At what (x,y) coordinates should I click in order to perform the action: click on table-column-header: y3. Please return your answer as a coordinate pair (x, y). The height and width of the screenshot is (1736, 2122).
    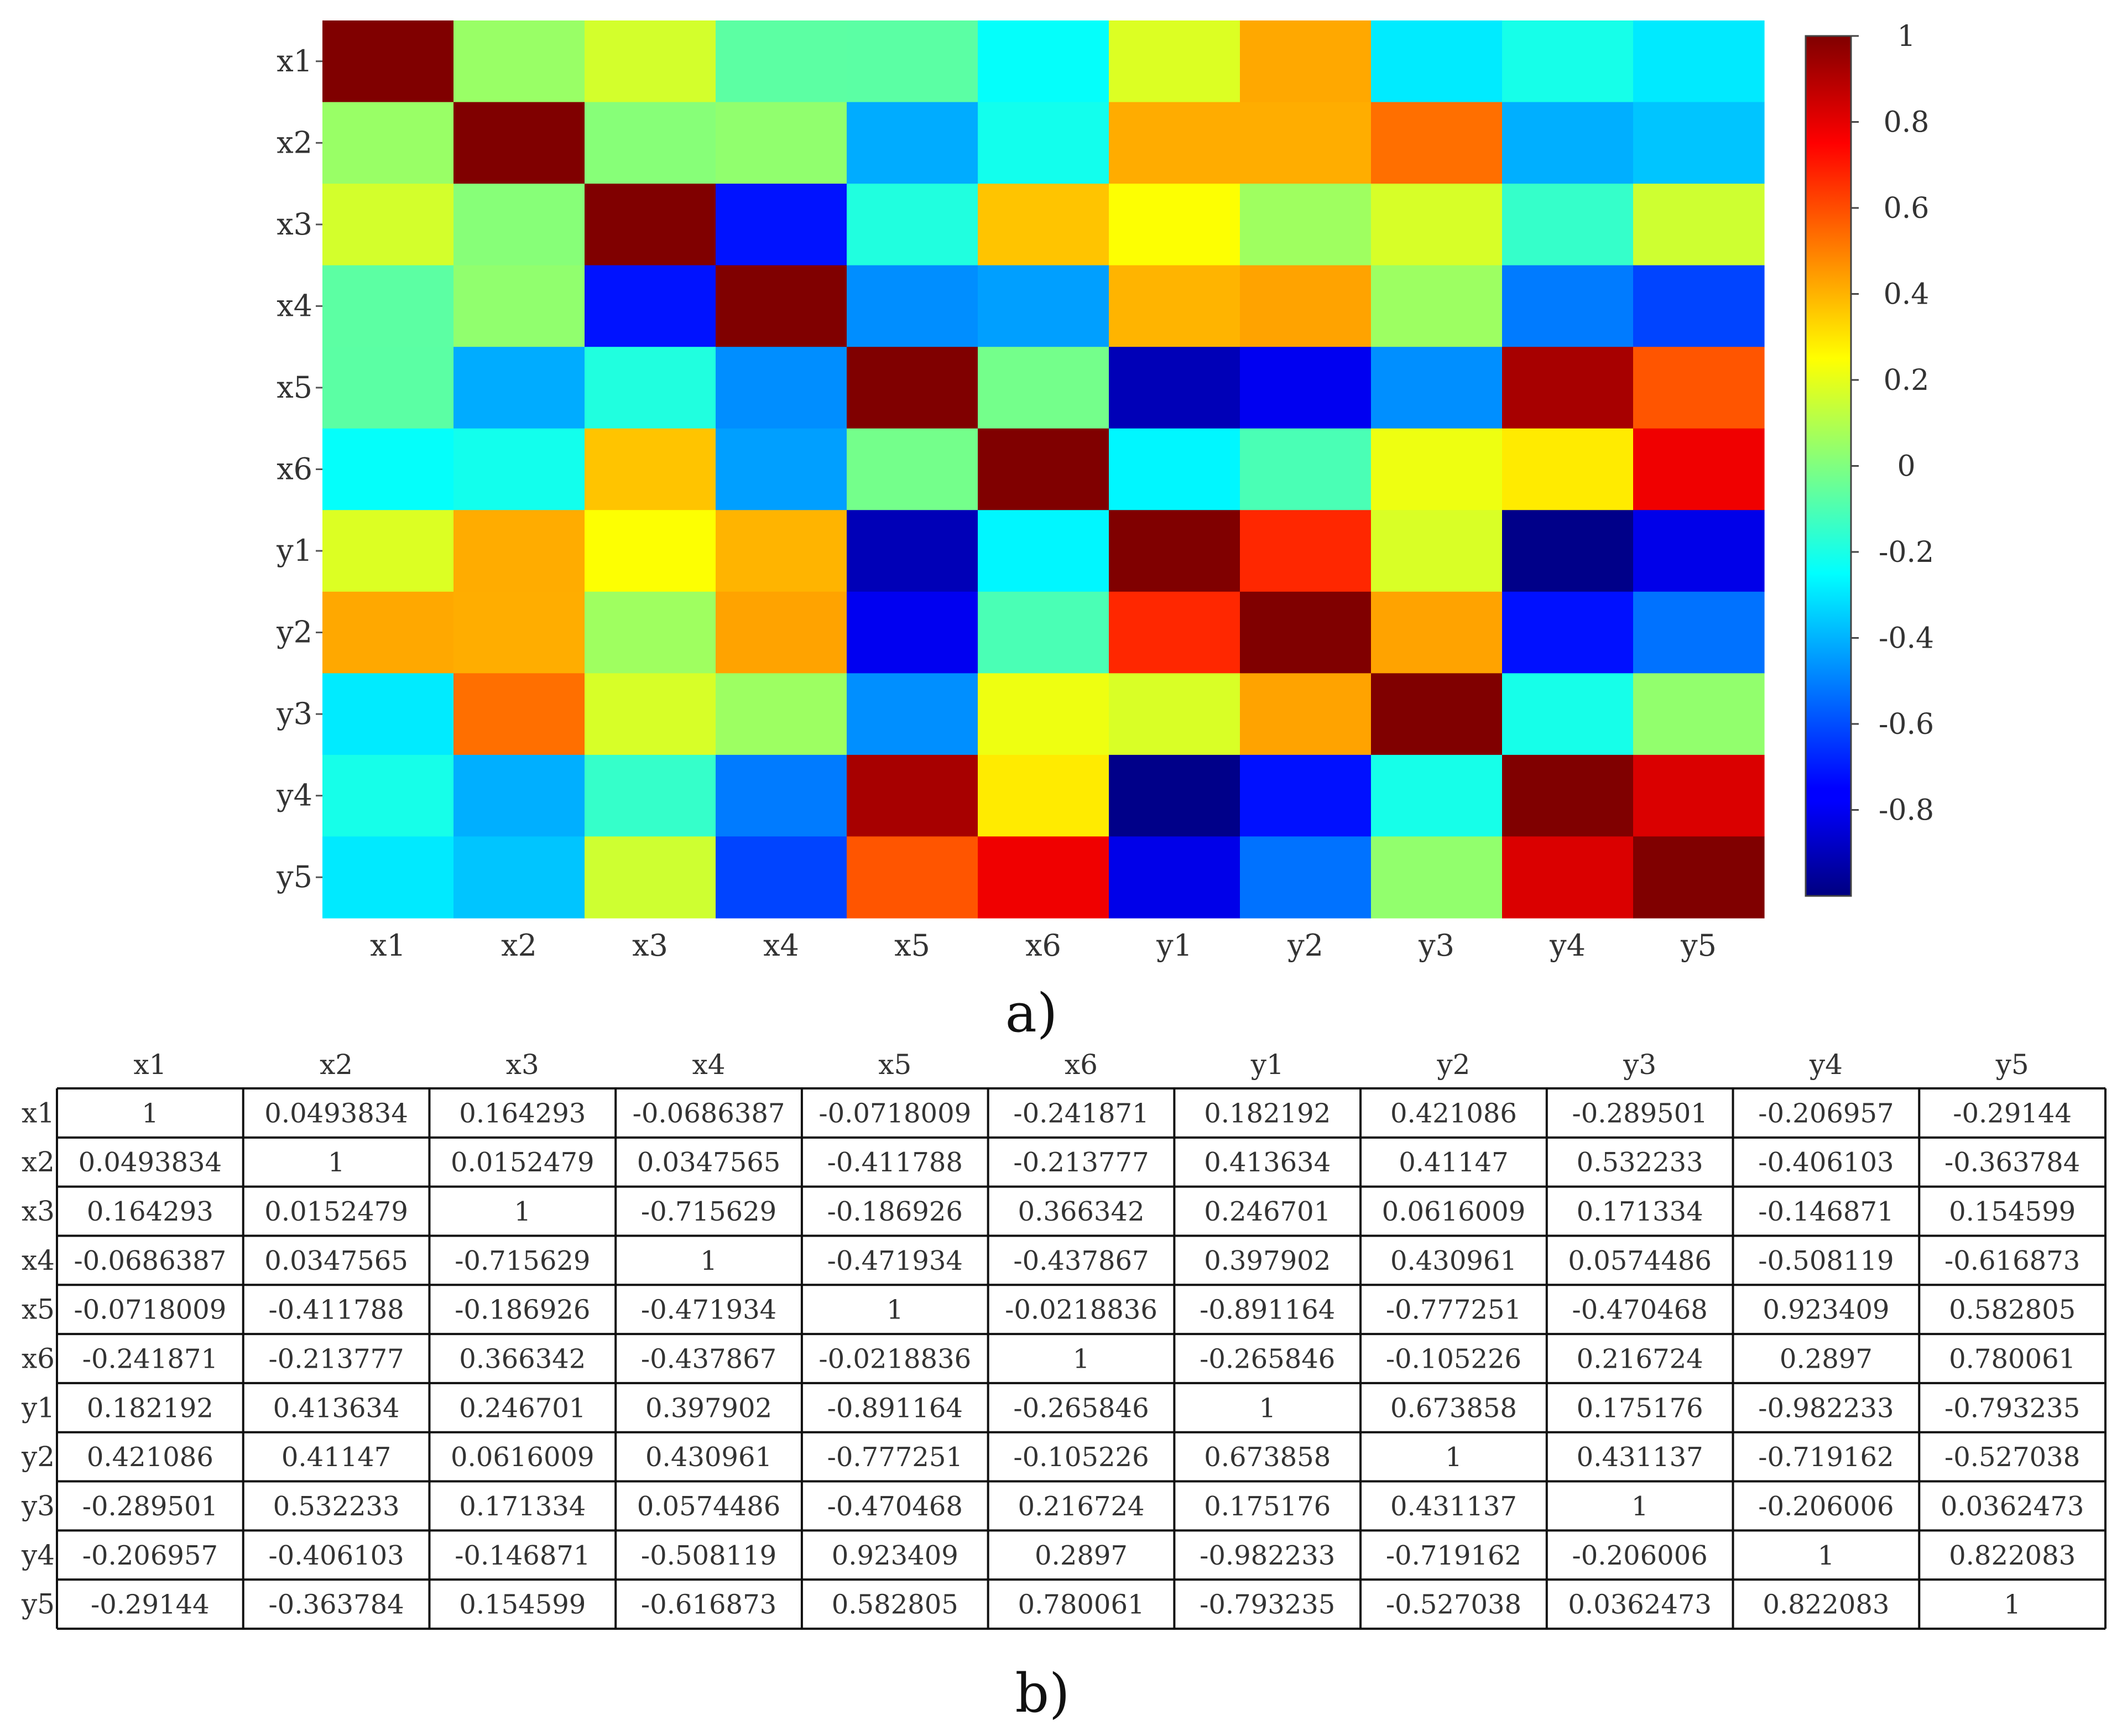
    Looking at the image, I should click on (1639, 1065).